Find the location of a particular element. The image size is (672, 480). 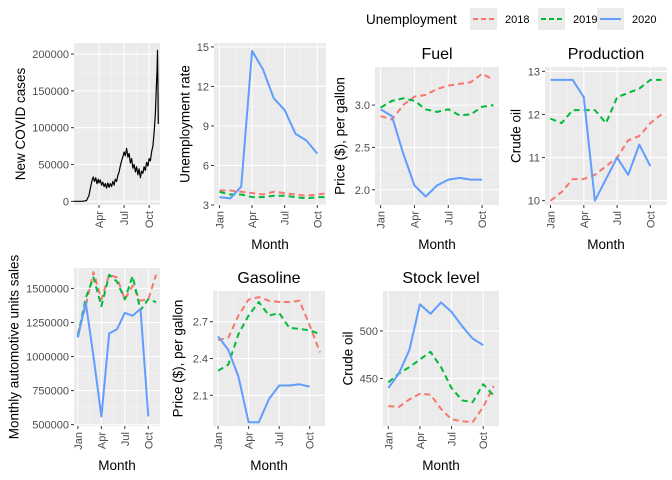

y-tick-label: 3 is located at coordinates (206, 206).